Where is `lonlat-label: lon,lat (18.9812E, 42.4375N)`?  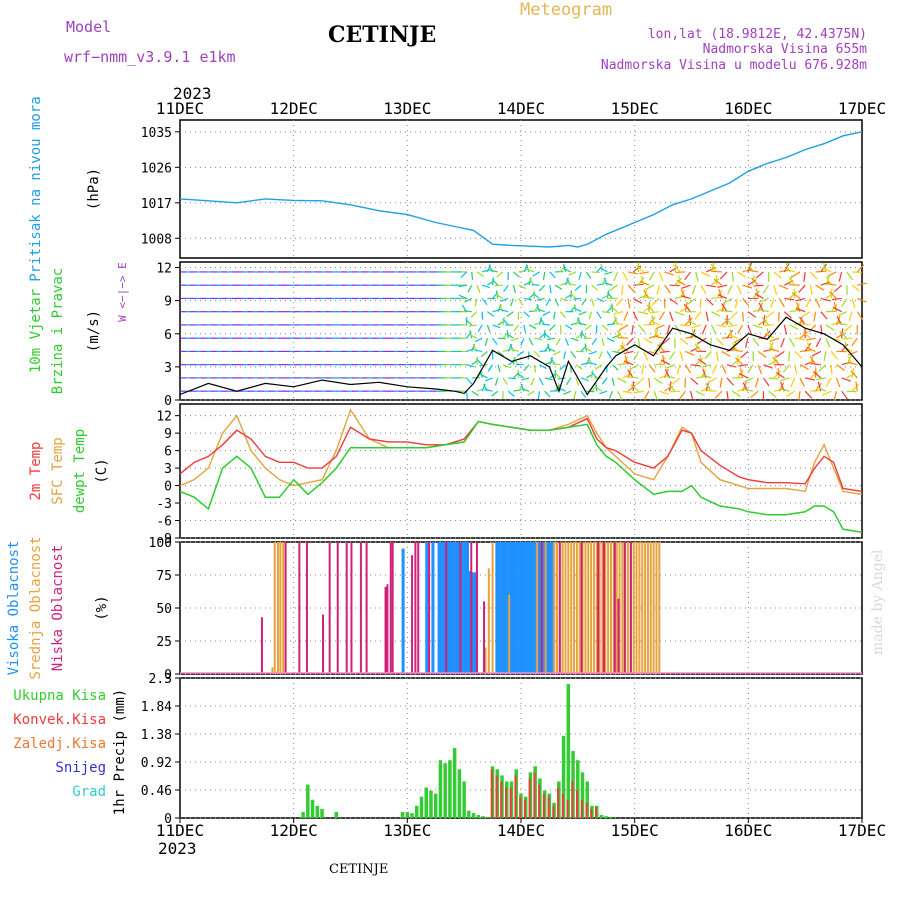
lonlat-label: lon,lat (18.9812E, 42.4375N) is located at coordinates (757, 34).